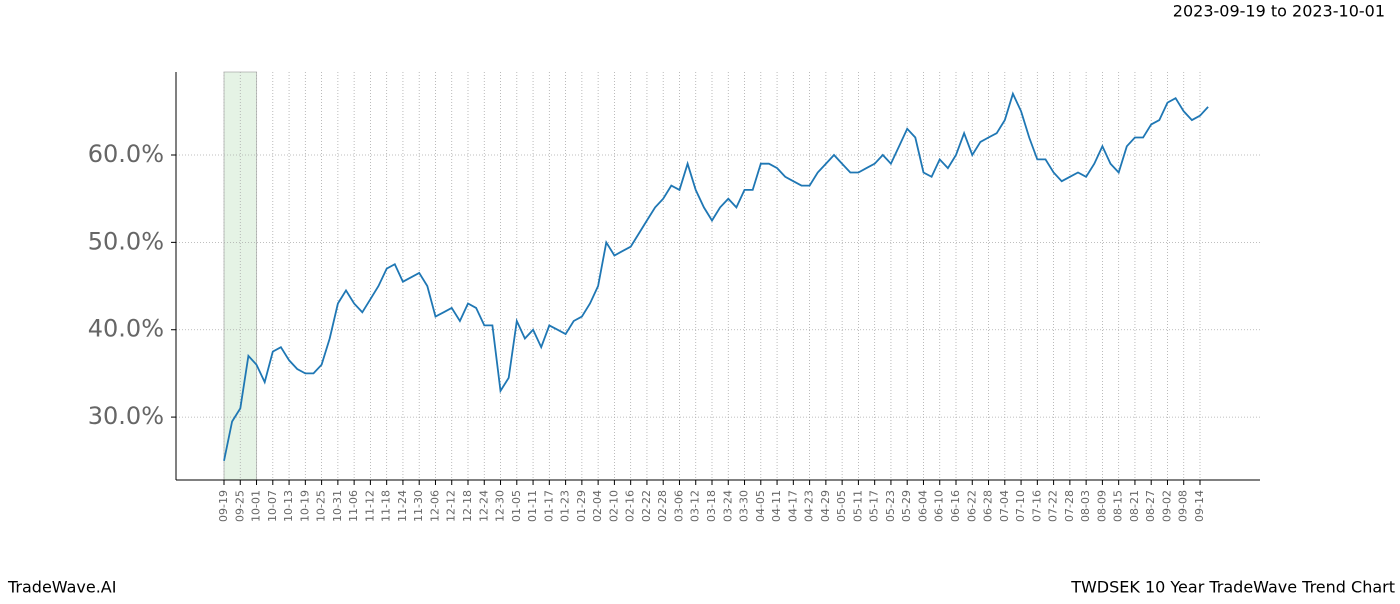 The image size is (1400, 604). Describe the element at coordinates (1085, 506) in the screenshot. I see `x-tick-label: 08-03` at that location.